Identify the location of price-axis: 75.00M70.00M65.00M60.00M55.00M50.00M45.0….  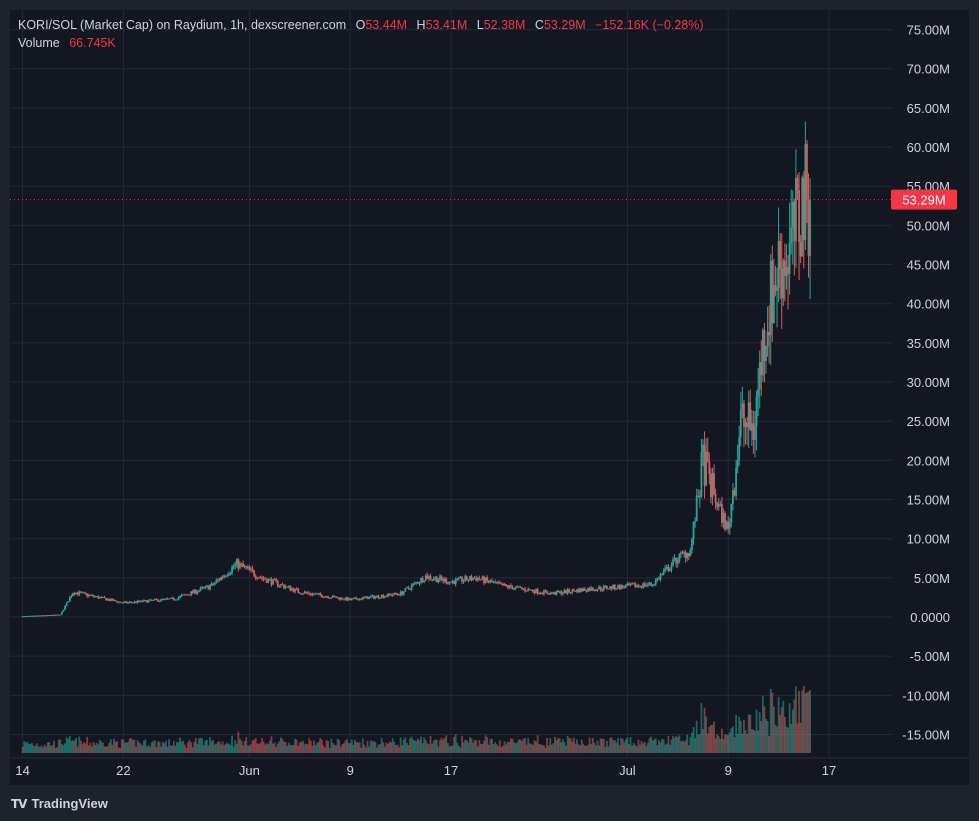
(926, 383).